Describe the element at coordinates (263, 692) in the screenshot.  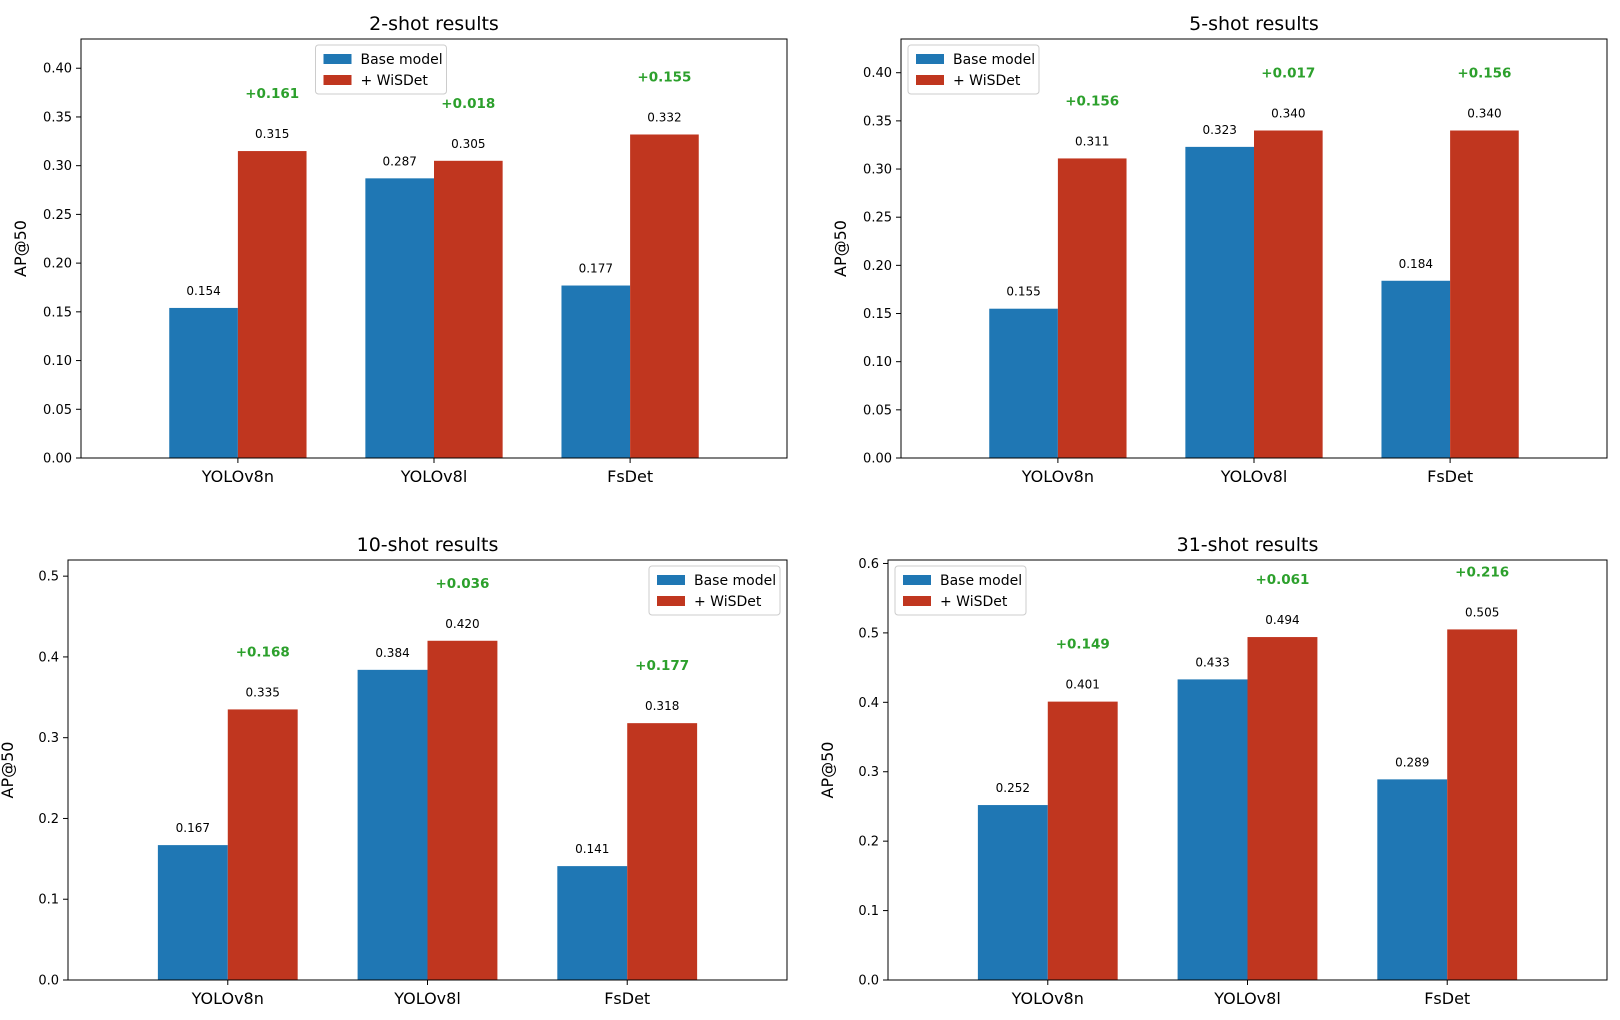
I see `bar-value-label: 0.335` at that location.